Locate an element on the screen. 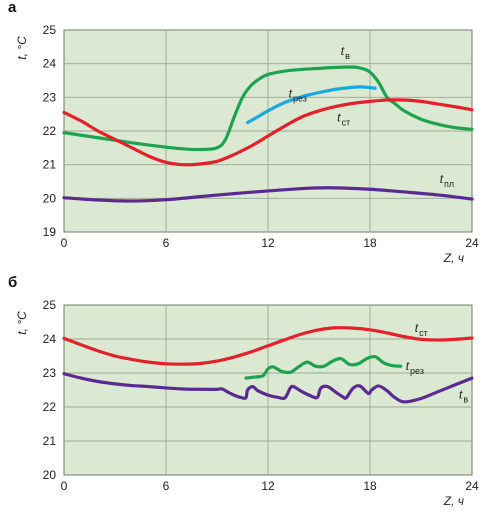 The width and height of the screenshot is (500, 515). panel-label: а is located at coordinates (12, 8).